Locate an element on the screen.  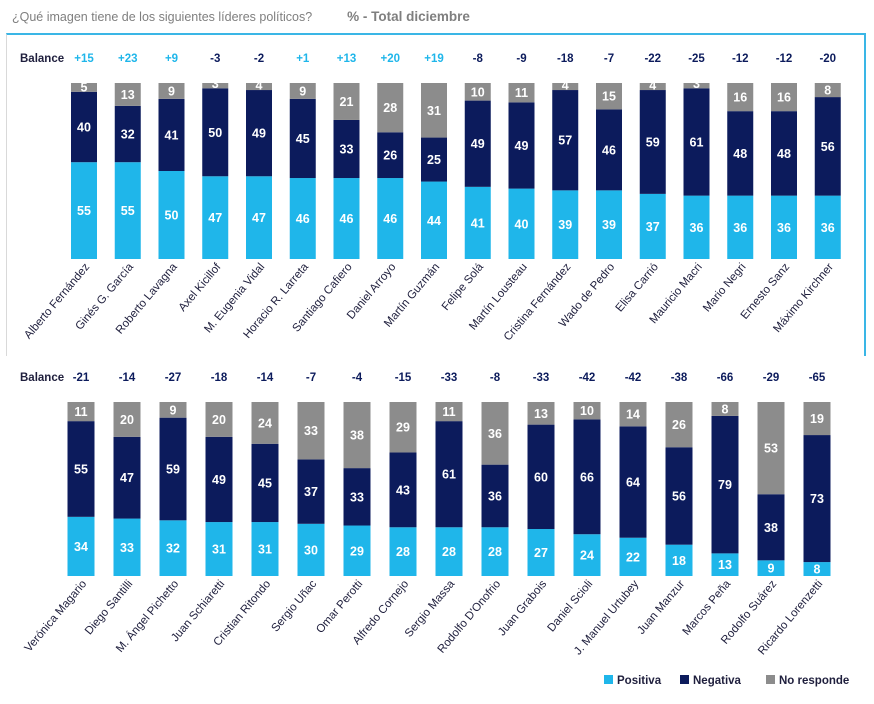
bar-value-label: 19 is located at coordinates (817, 419).